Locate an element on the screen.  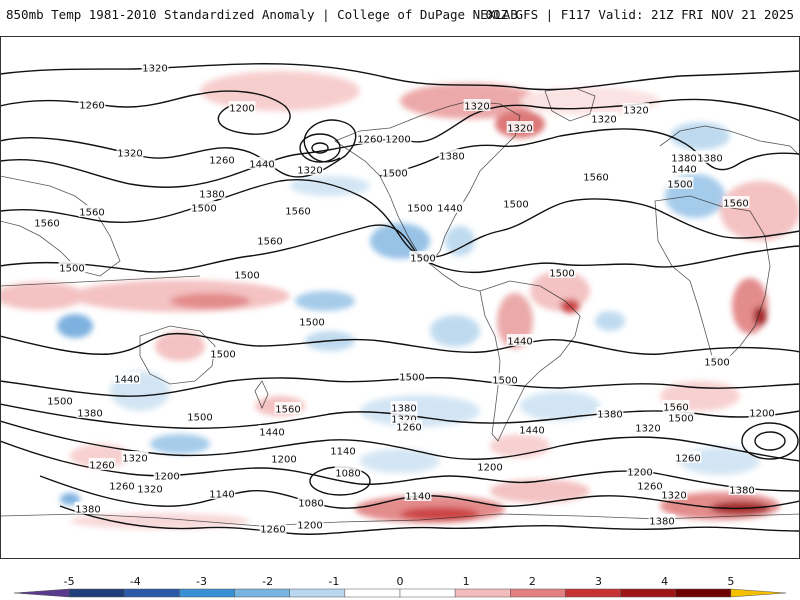
colorbar-tick-label: -4 is located at coordinates (135, 581).